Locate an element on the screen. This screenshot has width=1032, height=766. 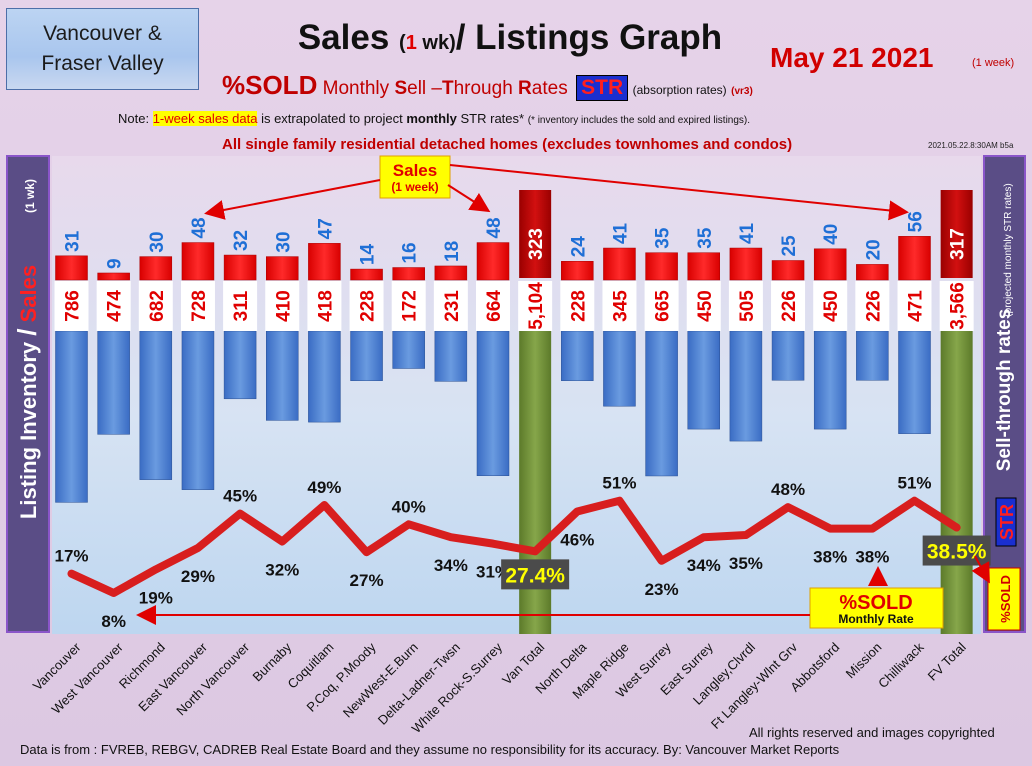
inventory-label: 172 is located at coordinates (410, 306).